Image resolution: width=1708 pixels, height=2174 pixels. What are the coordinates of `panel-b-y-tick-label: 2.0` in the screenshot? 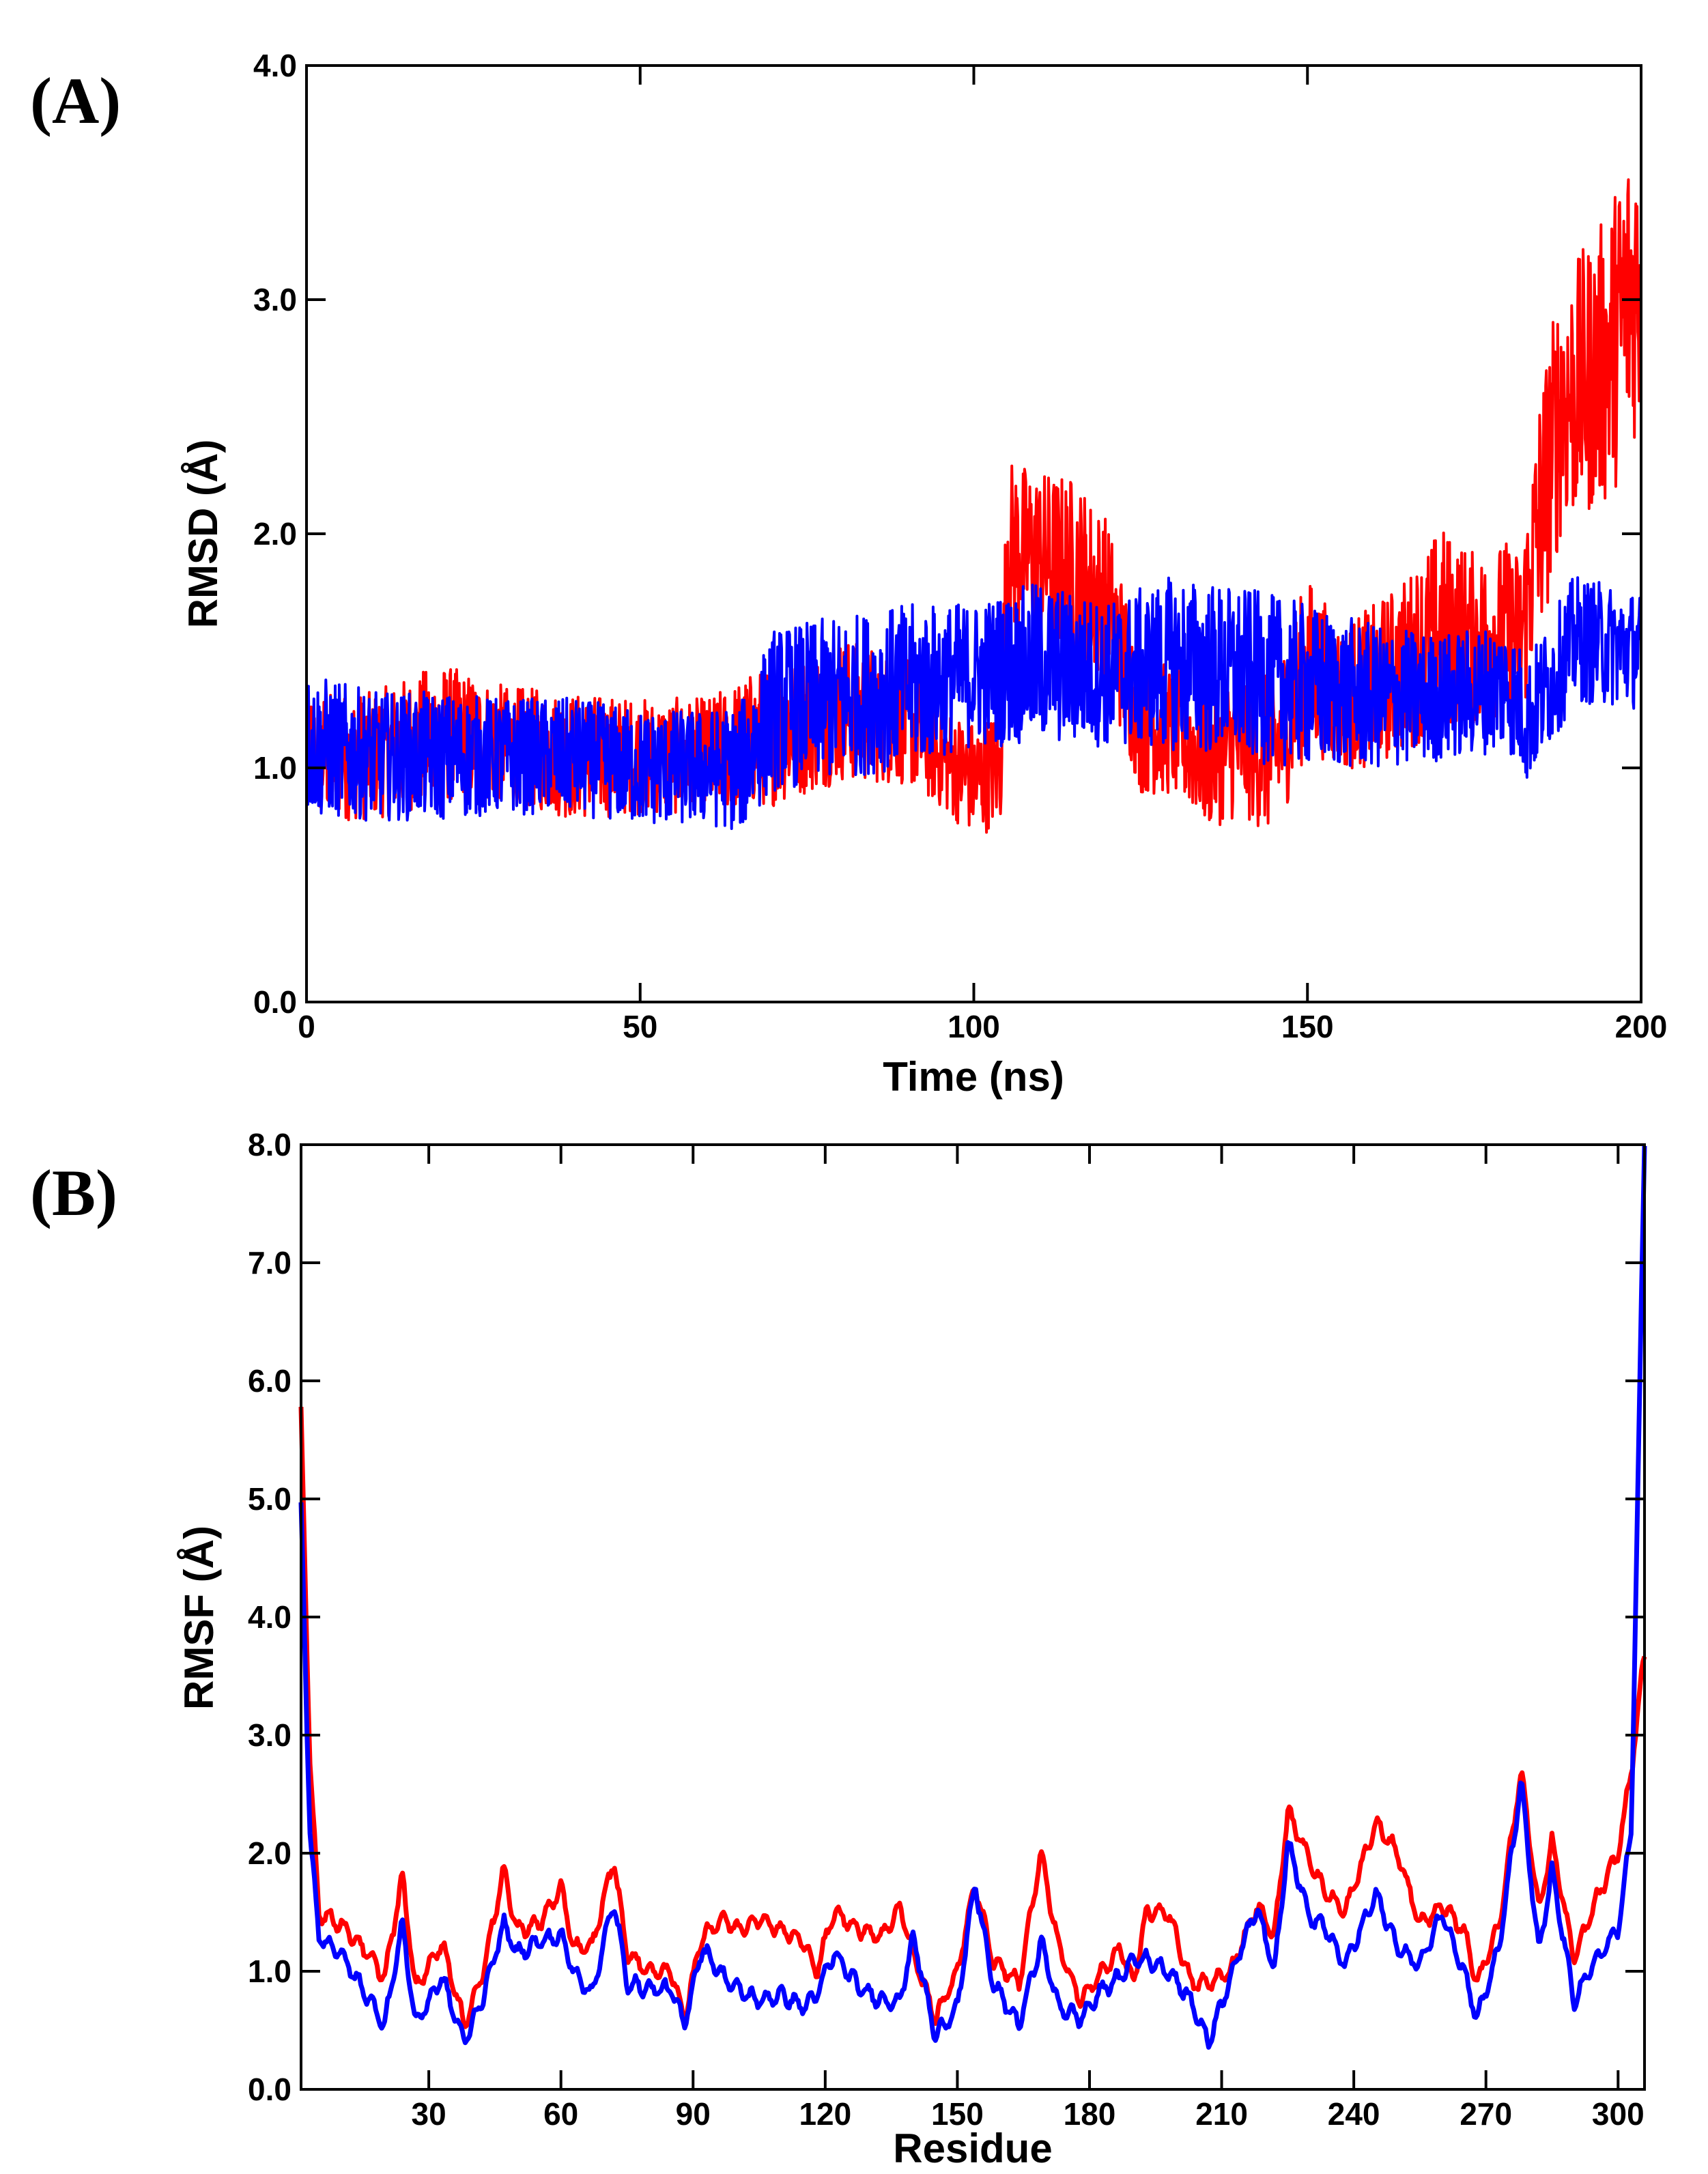 It's located at (269, 1853).